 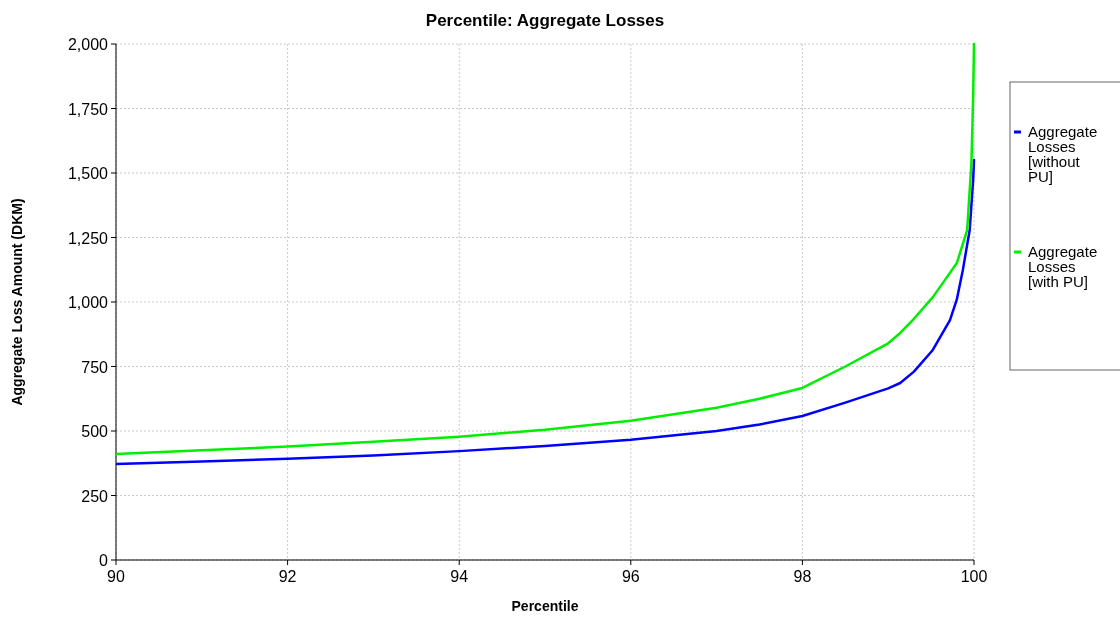 What do you see at coordinates (88, 238) in the screenshot?
I see `y-tick-label: 1,250` at bounding box center [88, 238].